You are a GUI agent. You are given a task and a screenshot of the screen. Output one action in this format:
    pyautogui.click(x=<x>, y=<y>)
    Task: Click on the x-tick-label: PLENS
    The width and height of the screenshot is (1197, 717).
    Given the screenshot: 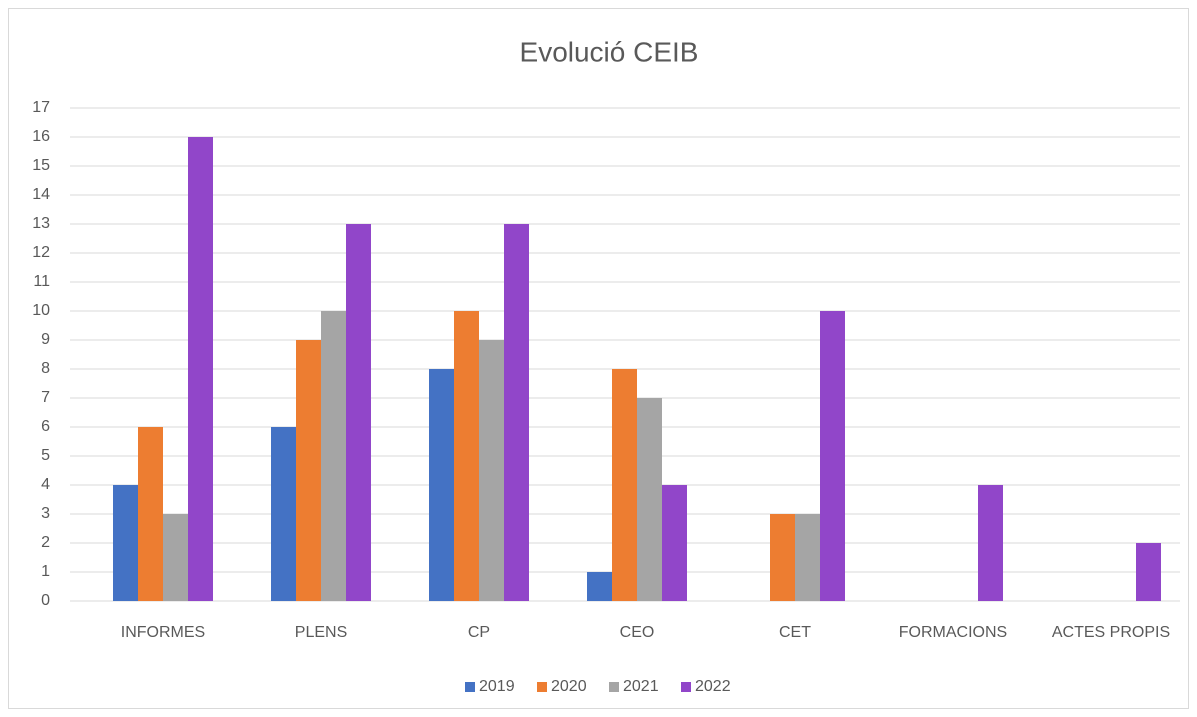 What is the action you would take?
    pyautogui.click(x=321, y=632)
    